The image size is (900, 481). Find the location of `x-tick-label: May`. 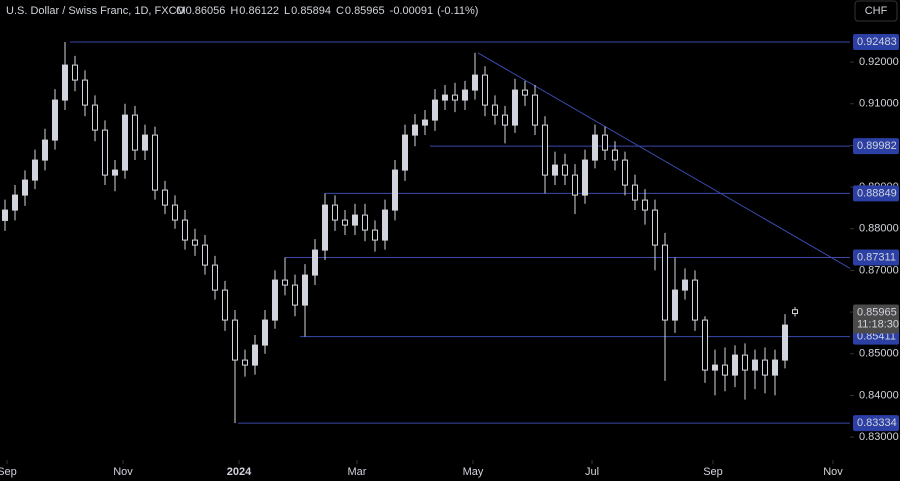

x-tick-label: May is located at coordinates (473, 472).